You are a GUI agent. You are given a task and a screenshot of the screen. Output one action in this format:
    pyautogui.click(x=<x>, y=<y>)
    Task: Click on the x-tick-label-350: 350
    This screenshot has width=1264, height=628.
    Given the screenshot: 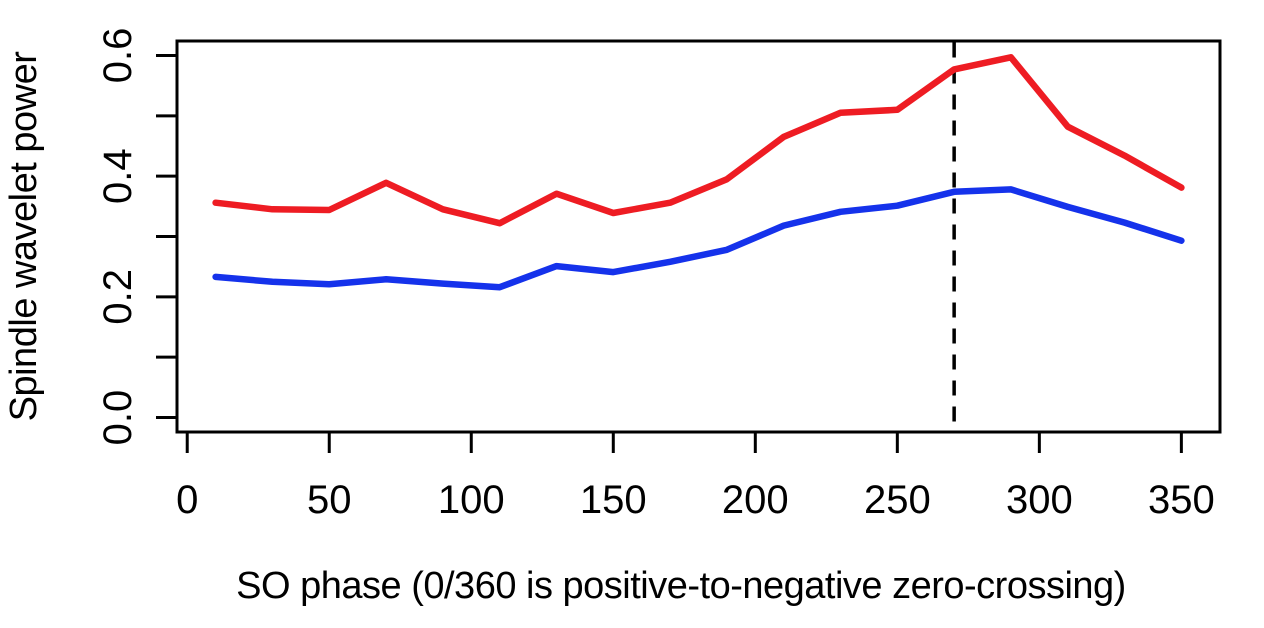 What is the action you would take?
    pyautogui.click(x=1181, y=500)
    